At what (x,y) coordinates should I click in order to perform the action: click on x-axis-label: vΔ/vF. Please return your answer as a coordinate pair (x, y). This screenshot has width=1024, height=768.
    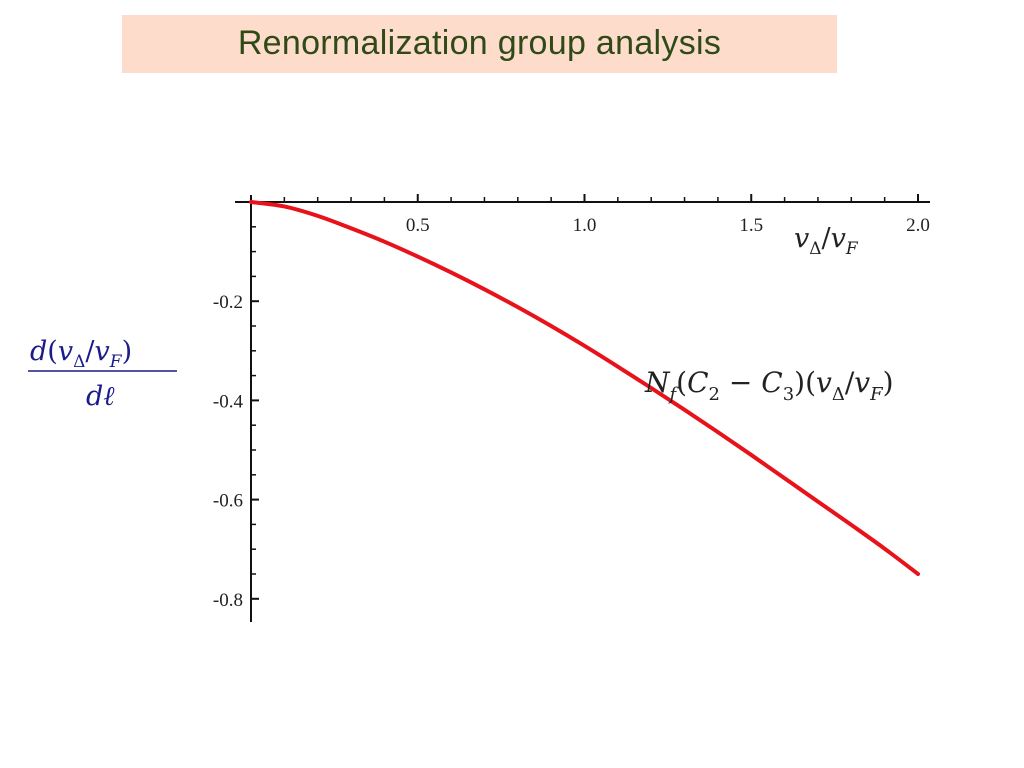
    Looking at the image, I should click on (826, 241).